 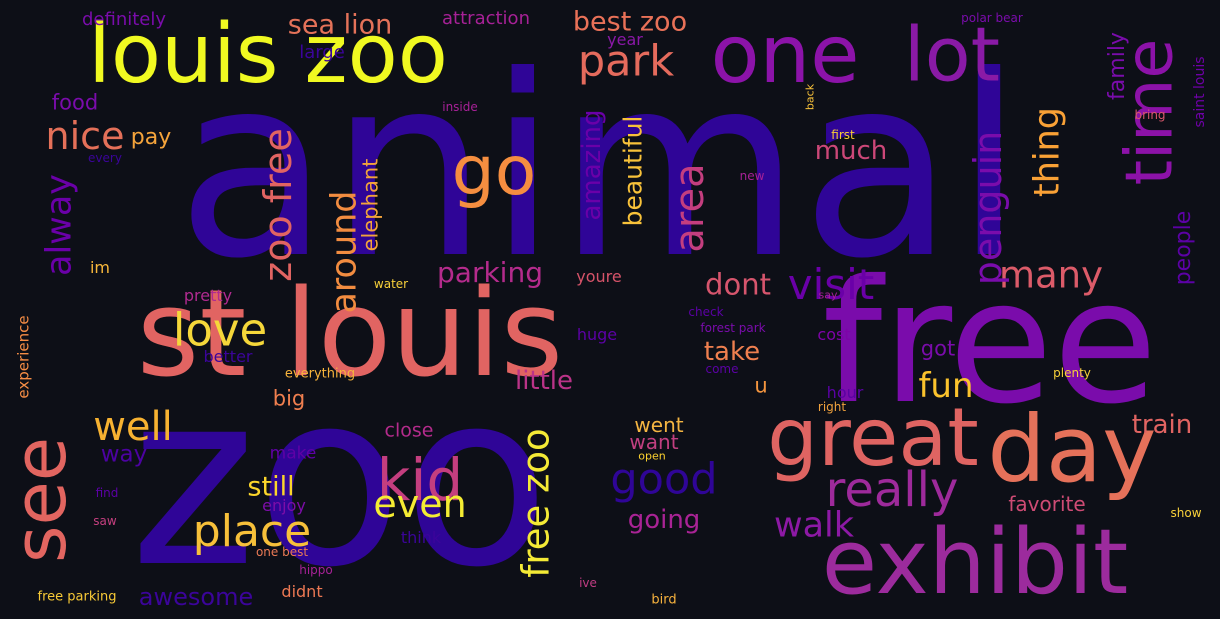 I want to click on word-make: make, so click(x=293, y=453).